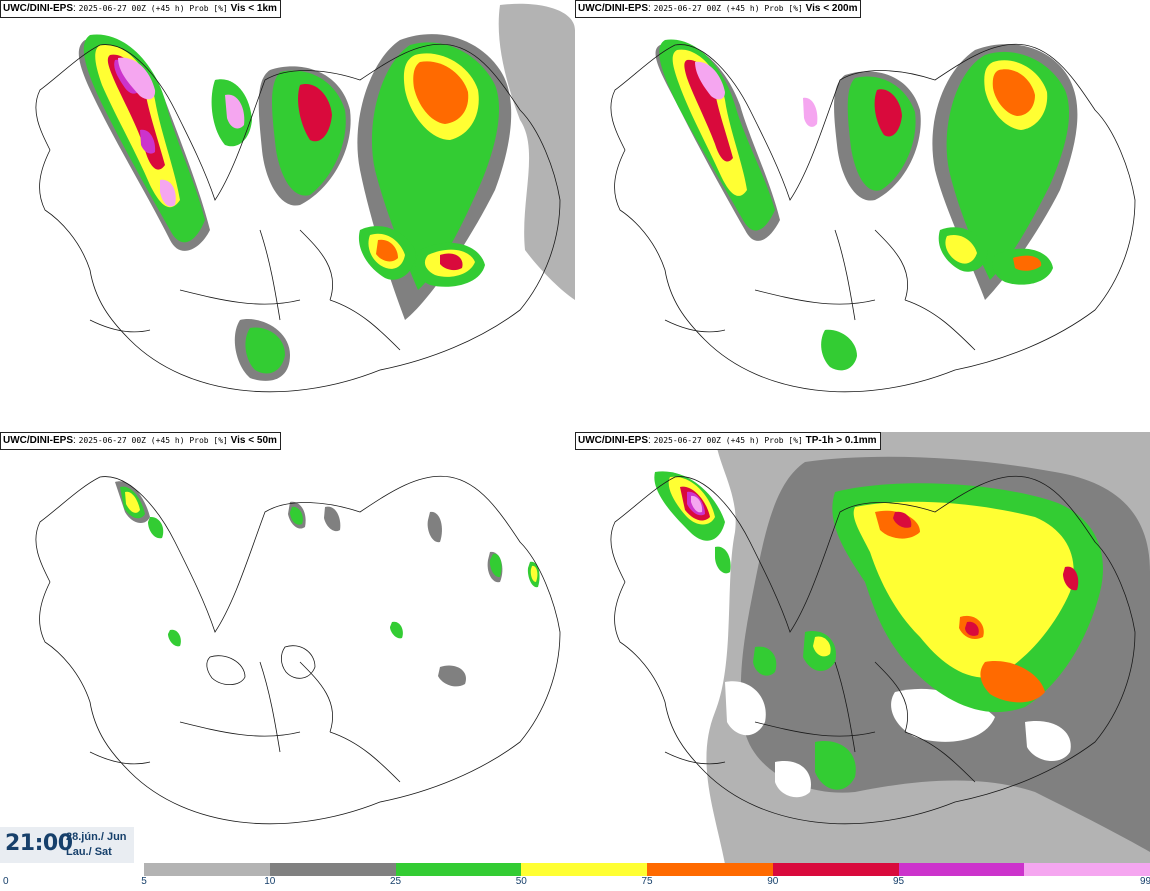  I want to click on valid-date: 28.jún./ Jun, so click(96, 837).